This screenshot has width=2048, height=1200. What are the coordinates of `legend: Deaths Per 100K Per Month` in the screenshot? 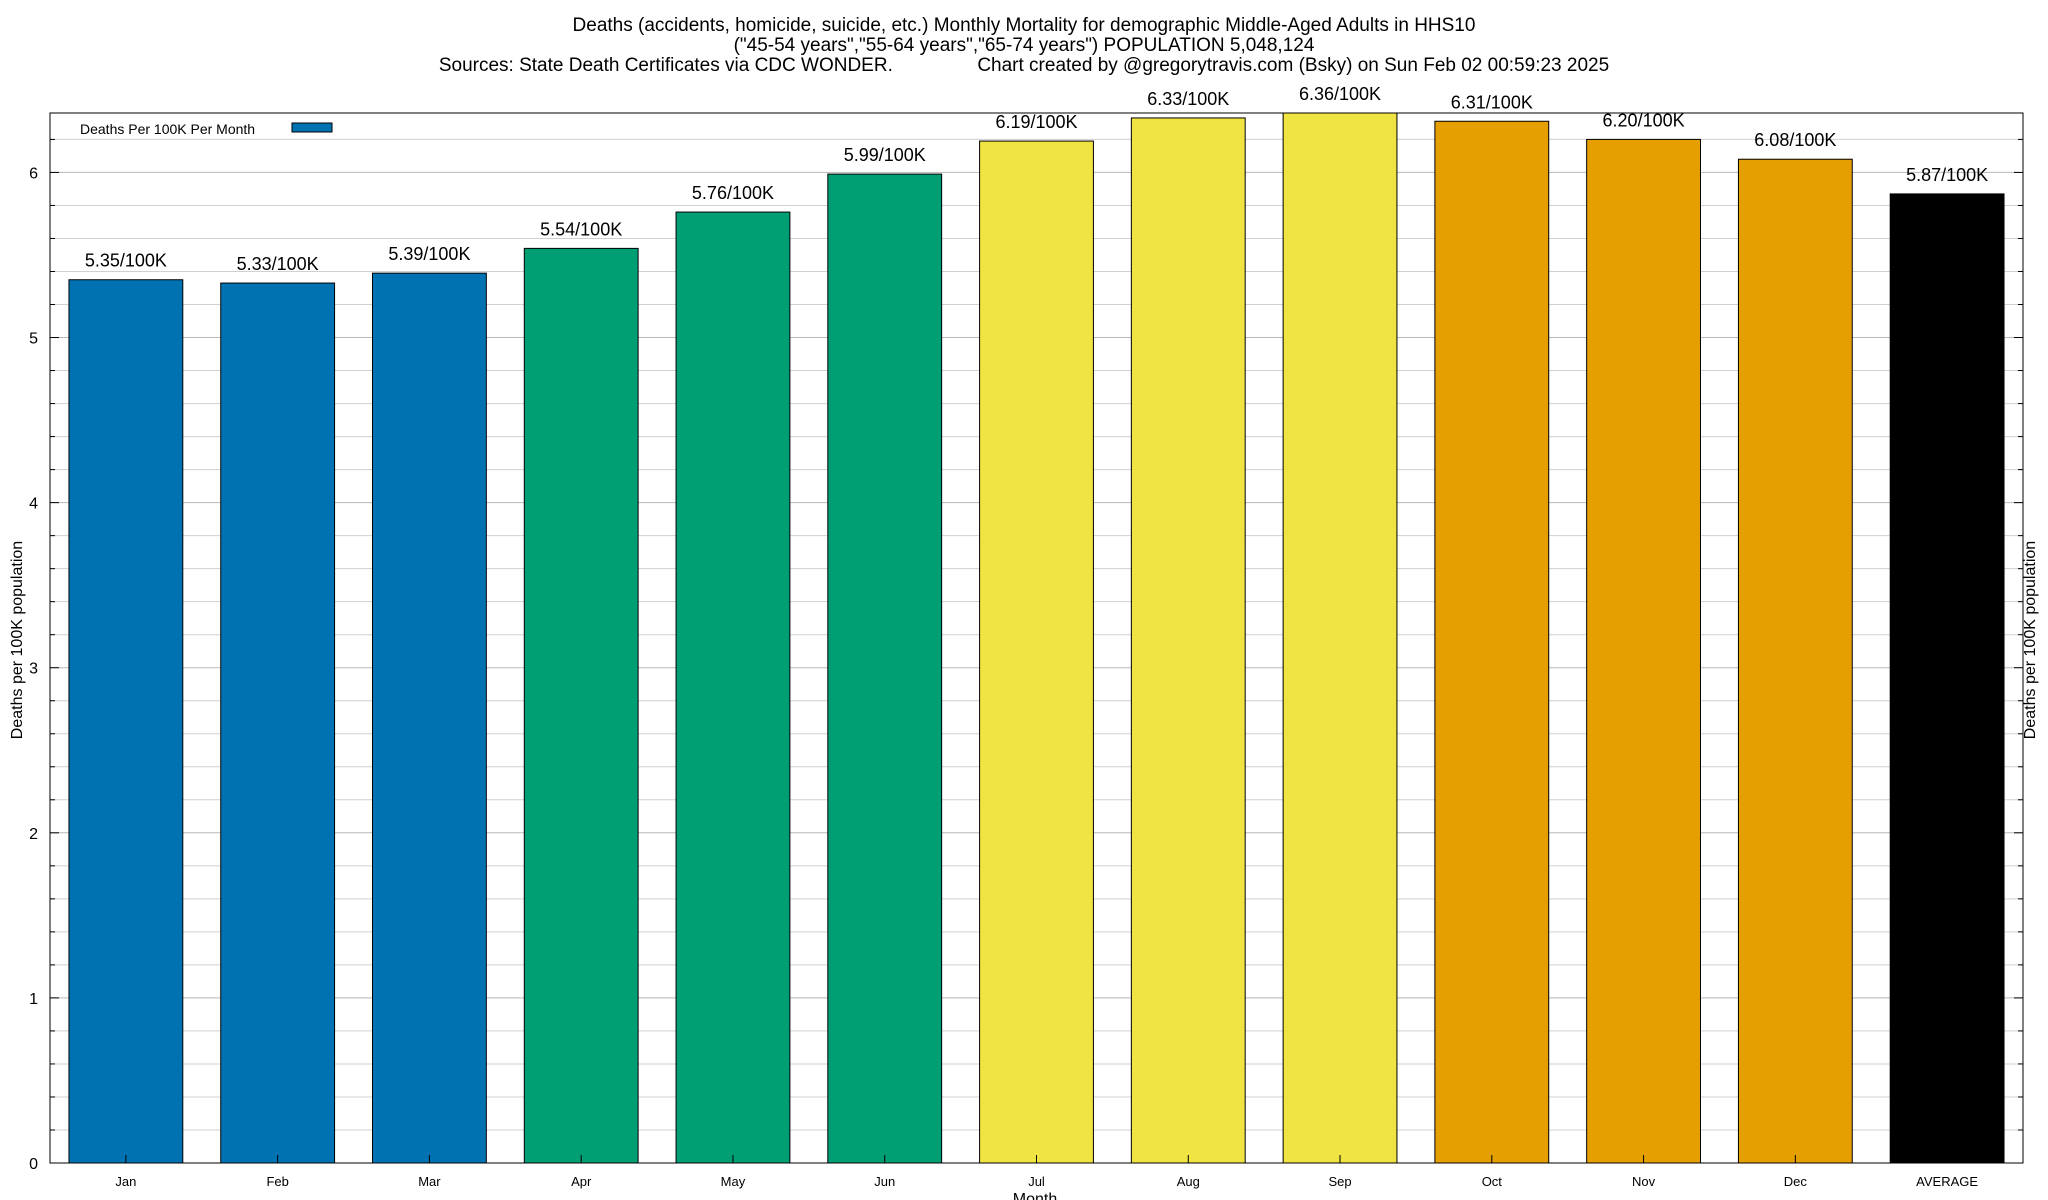 It's located at (206, 129).